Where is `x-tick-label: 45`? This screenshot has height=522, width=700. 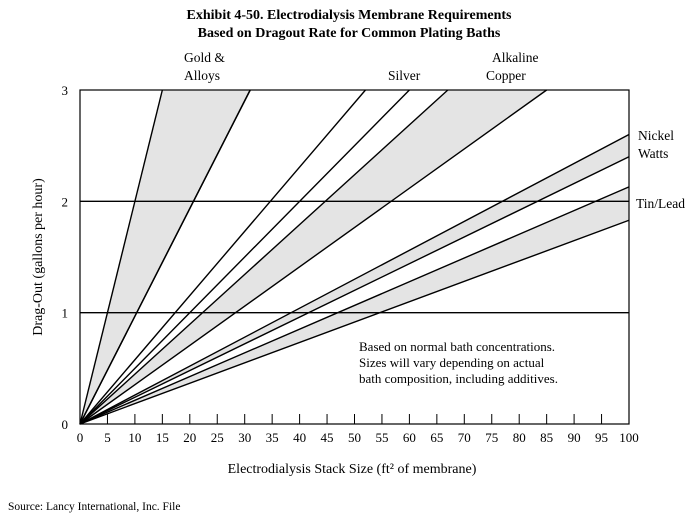 x-tick-label: 45 is located at coordinates (327, 437).